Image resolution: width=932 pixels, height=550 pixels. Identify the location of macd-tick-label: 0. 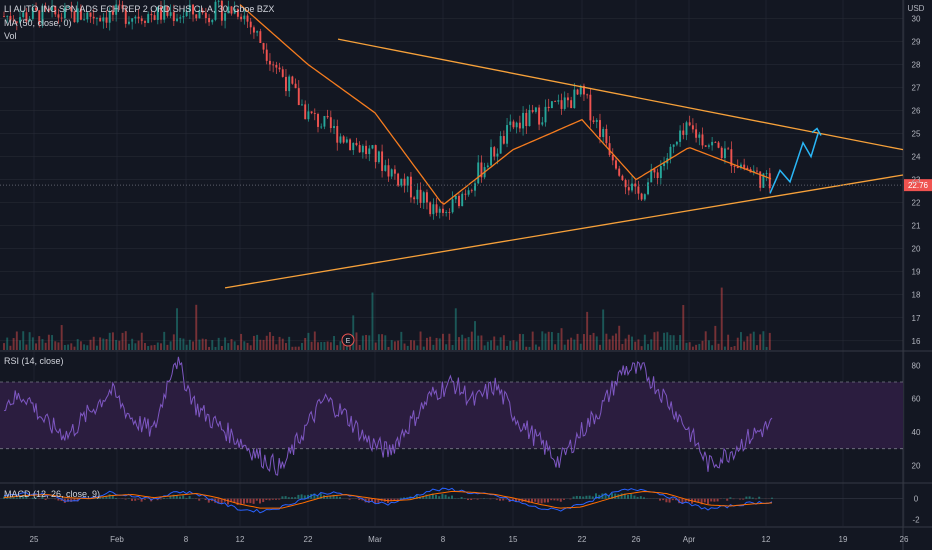
(916, 499).